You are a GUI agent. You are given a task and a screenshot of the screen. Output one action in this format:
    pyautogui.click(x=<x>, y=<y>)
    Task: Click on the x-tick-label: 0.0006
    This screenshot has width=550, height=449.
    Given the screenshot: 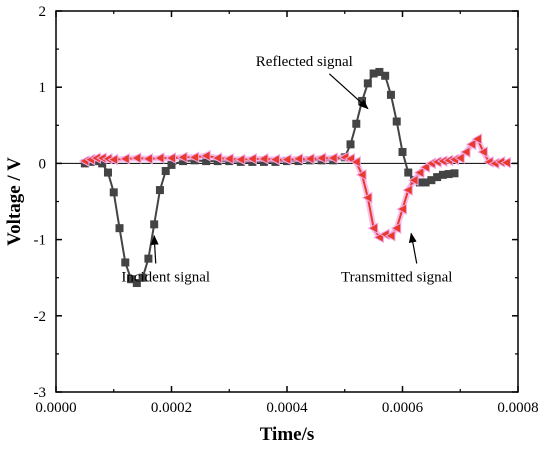 What is the action you would take?
    pyautogui.click(x=403, y=408)
    